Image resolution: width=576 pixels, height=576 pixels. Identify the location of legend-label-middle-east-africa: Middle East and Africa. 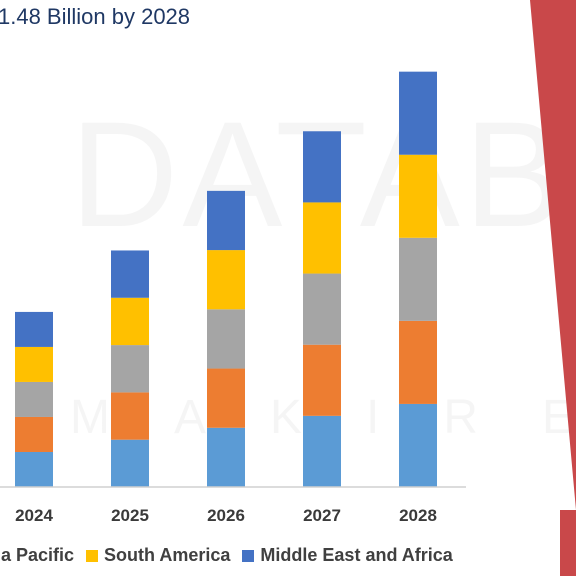
(356, 555).